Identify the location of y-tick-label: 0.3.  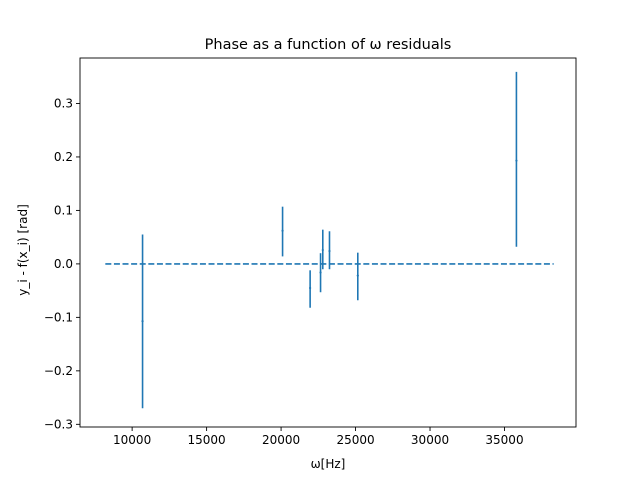
(63, 103).